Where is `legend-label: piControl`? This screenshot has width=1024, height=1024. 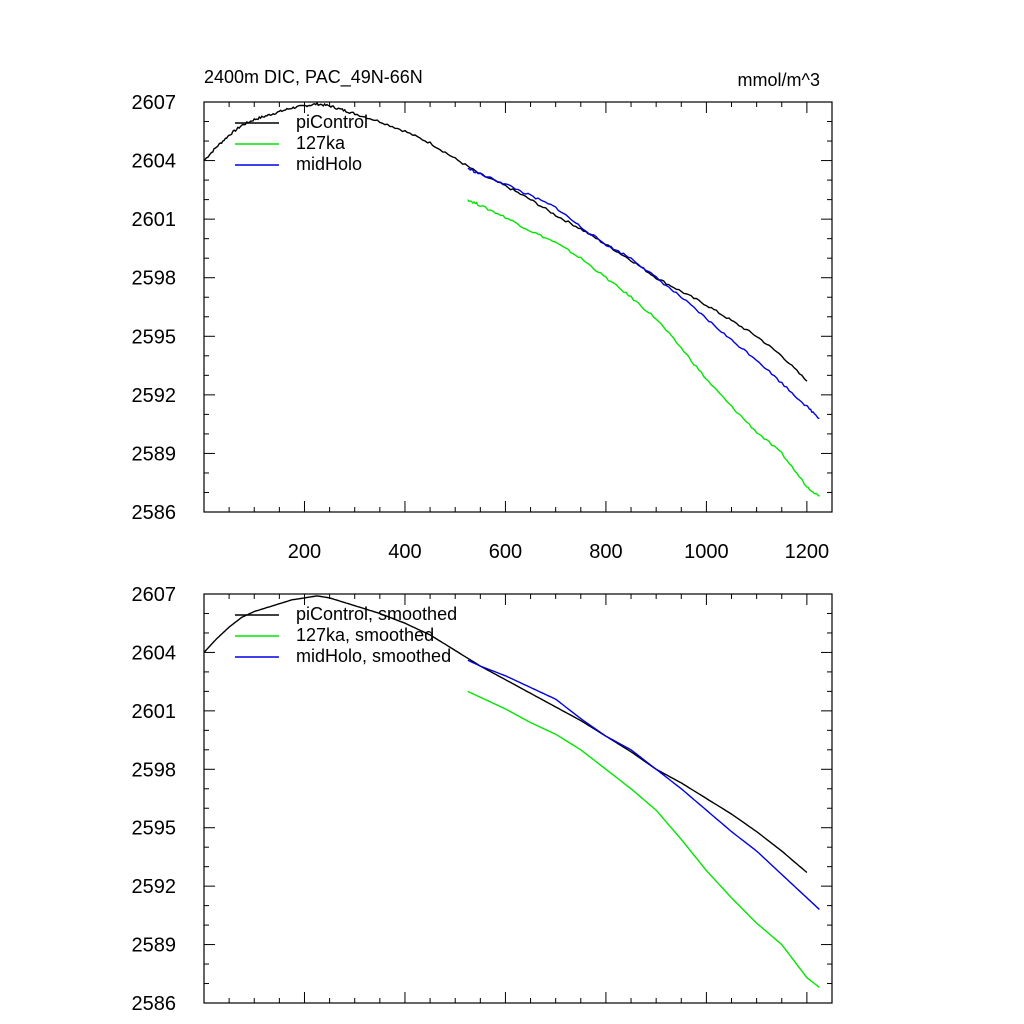
legend-label: piControl is located at coordinates (332, 122).